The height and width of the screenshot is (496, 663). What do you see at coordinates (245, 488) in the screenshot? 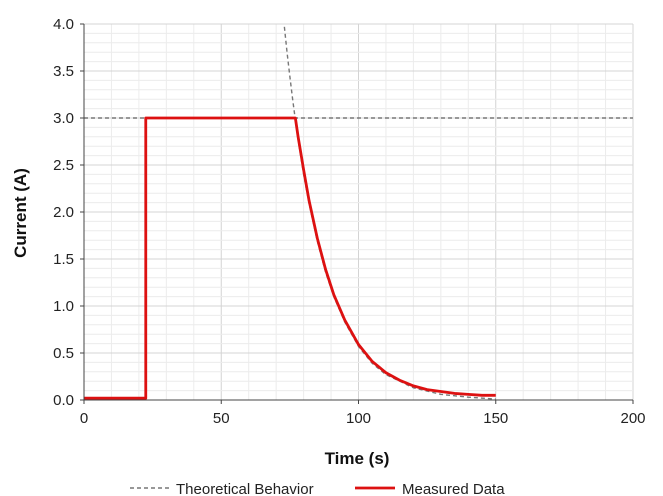
I see `legend-label: Theoretical Behavior` at bounding box center [245, 488].